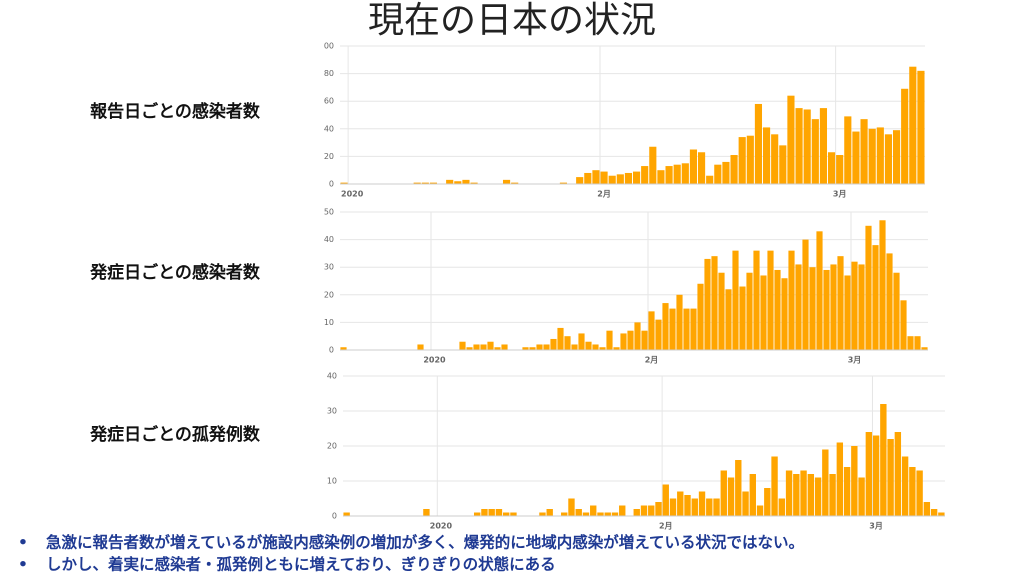 This screenshot has width=1024, height=573. What do you see at coordinates (329, 294) in the screenshot?
I see `y-tick-label: 20` at bounding box center [329, 294].